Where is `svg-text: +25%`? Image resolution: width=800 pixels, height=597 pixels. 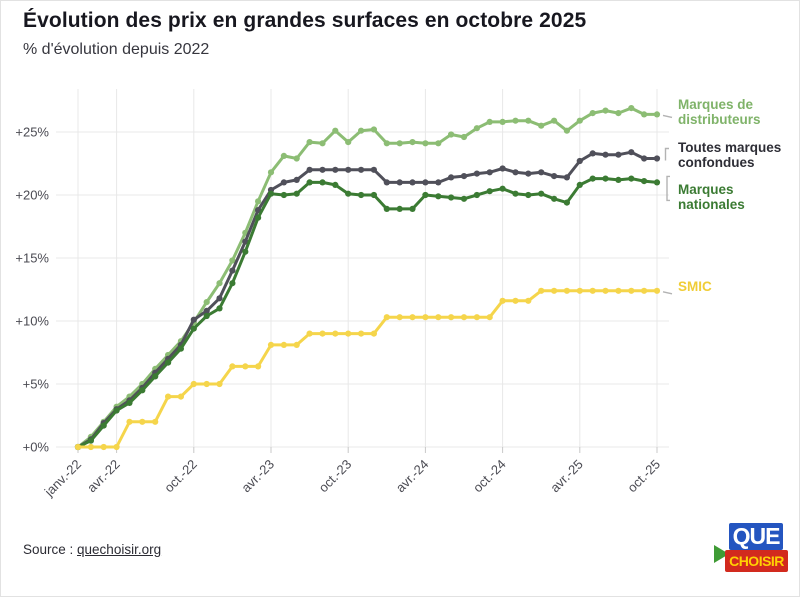 svg-text: +25% is located at coordinates (32, 132).